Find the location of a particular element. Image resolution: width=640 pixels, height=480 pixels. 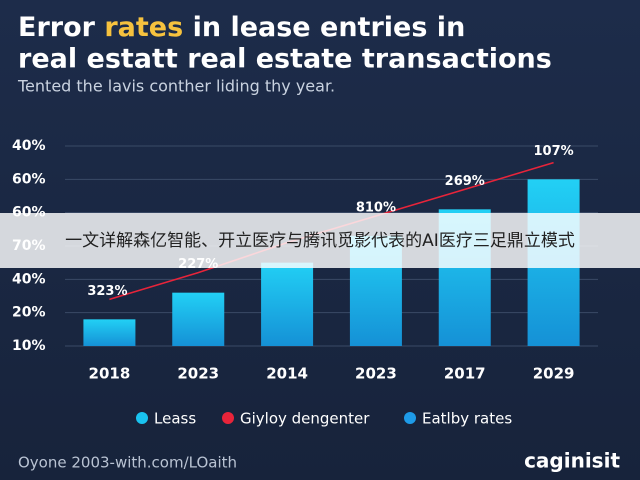

overlay-banner is located at coordinates (320, 240).